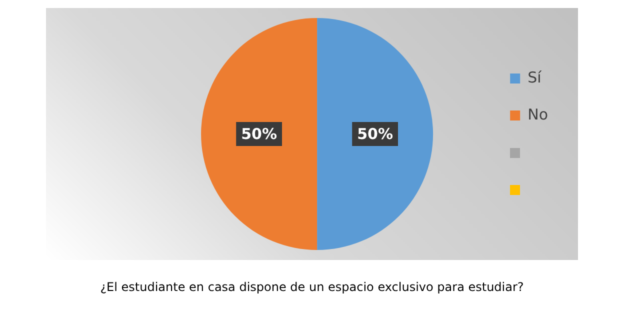 The width and height of the screenshot is (624, 326). I want to click on legend-label: Sí, so click(535, 77).